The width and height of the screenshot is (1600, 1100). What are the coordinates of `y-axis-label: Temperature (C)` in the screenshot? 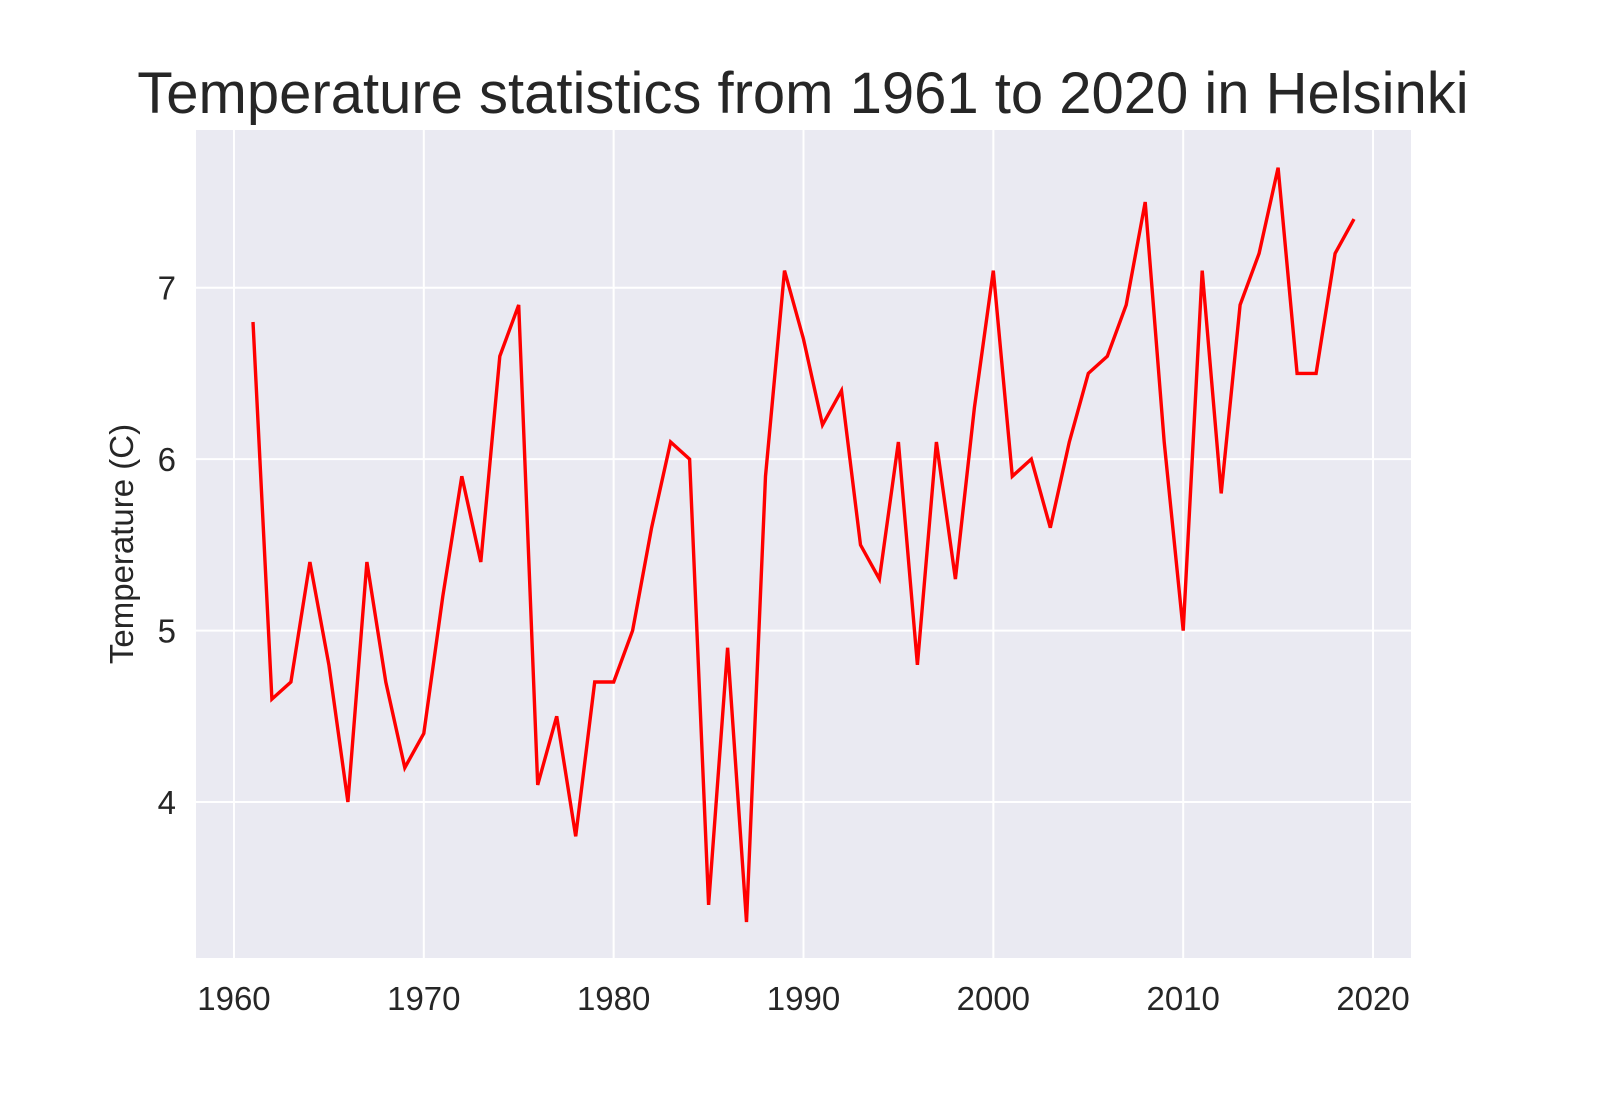 It's located at (121, 544).